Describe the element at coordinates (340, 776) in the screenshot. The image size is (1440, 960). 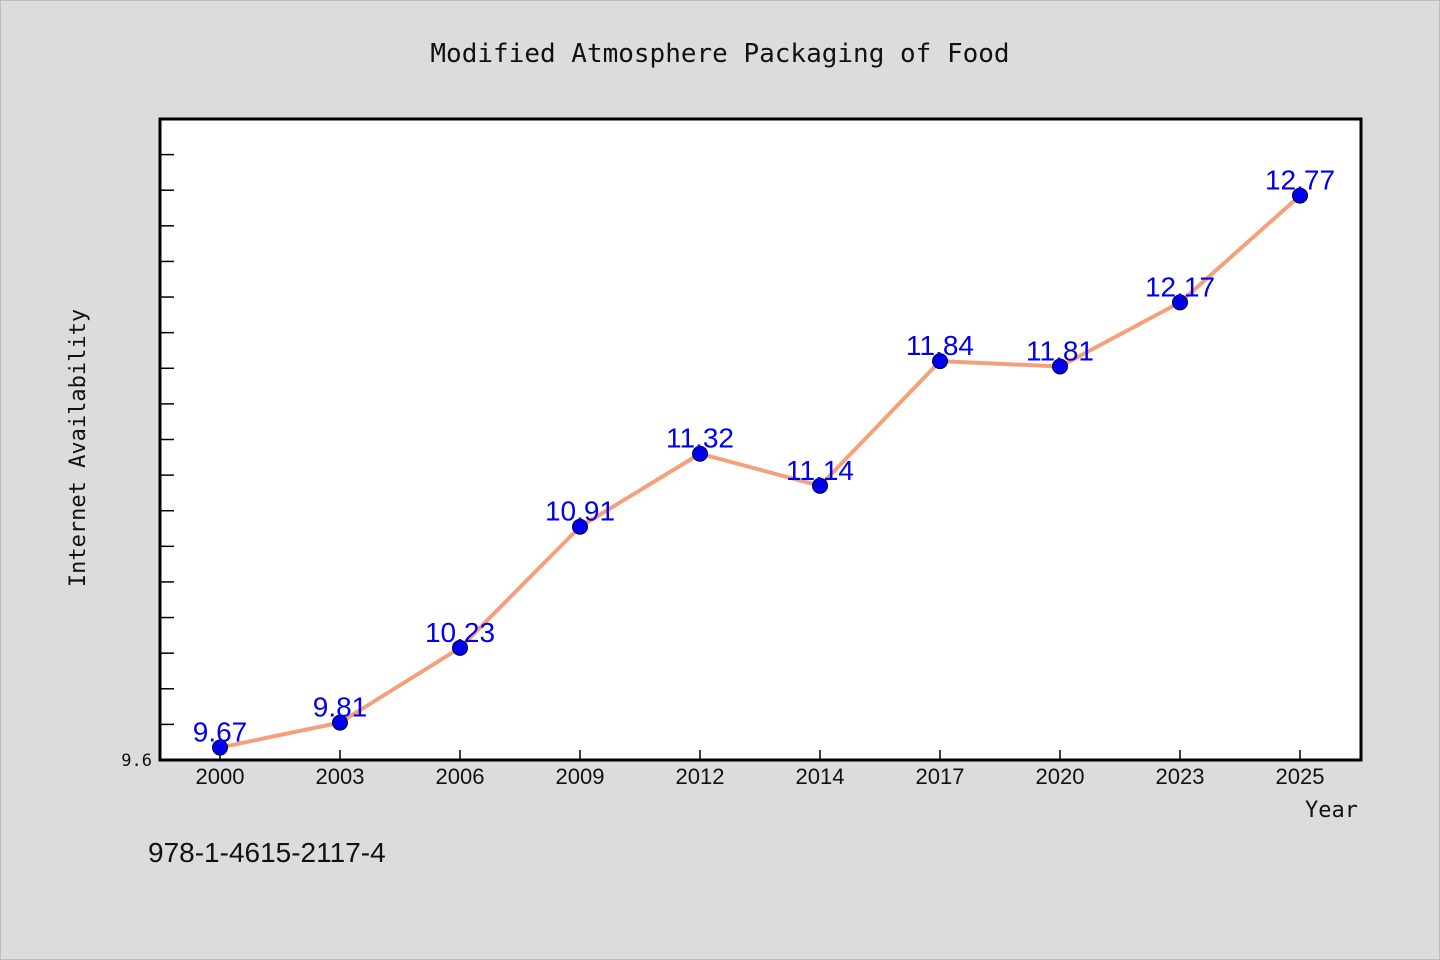
I see `x-tick-label: 2003` at that location.